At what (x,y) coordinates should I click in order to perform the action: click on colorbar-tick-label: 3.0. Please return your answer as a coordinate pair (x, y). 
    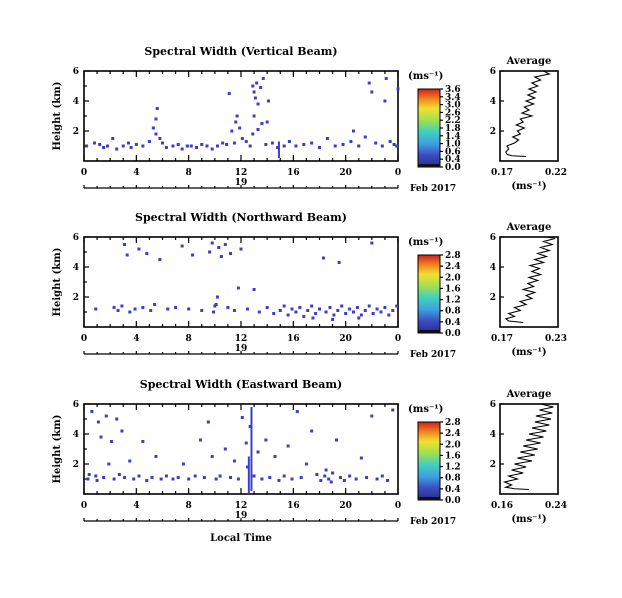
    Looking at the image, I should click on (453, 106).